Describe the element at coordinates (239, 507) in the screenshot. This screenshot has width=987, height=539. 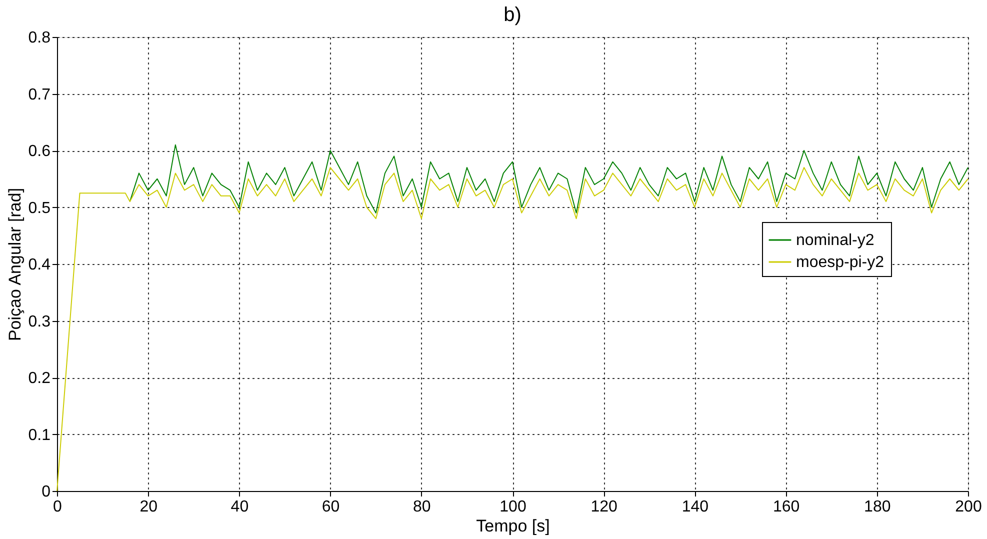
I see `x-tick-label: 40` at that location.